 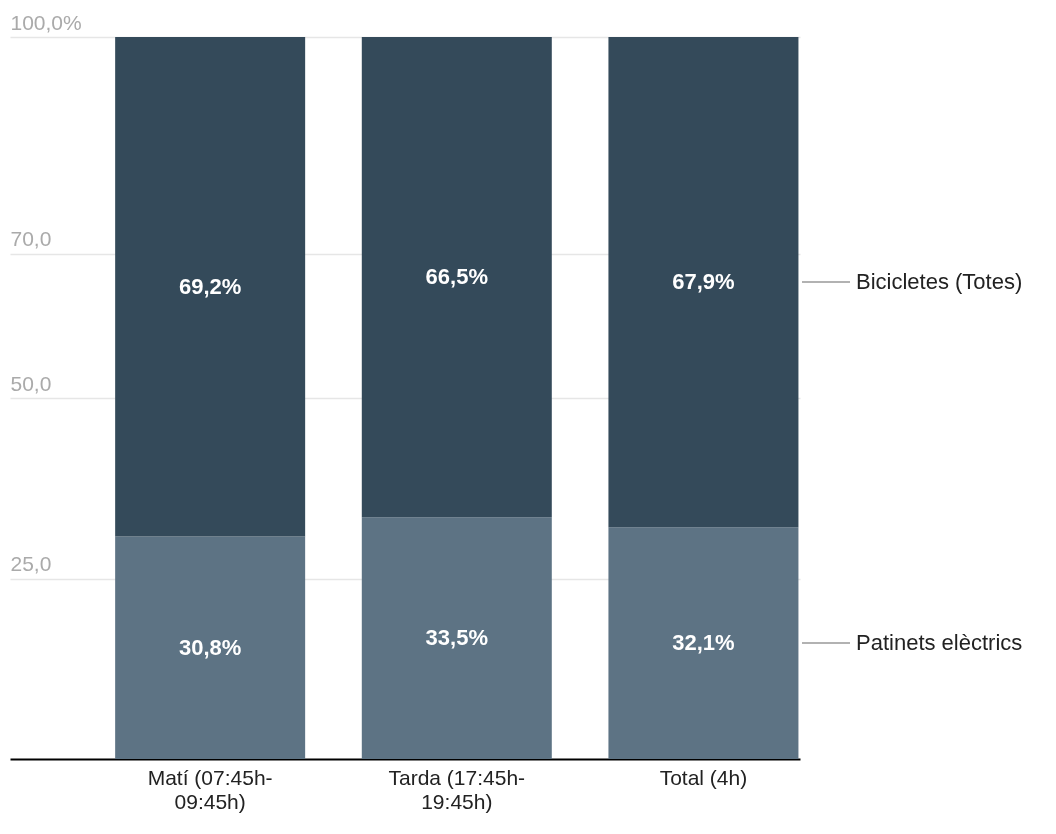 I want to click on text: Patinets elèctrics, so click(x=939, y=643).